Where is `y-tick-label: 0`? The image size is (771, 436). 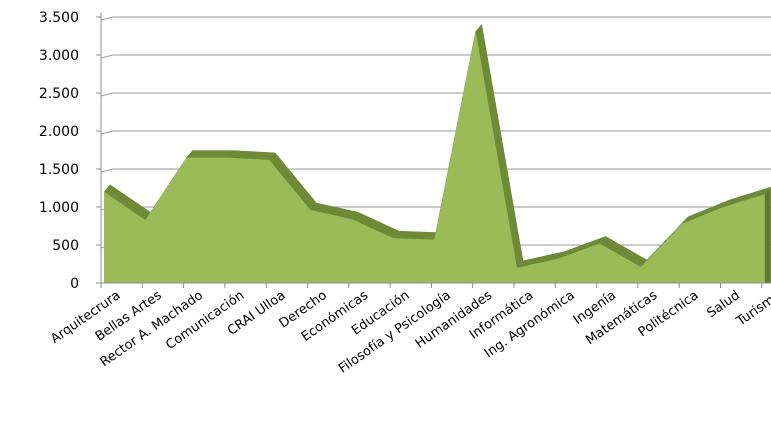 y-tick-label: 0 is located at coordinates (74, 284).